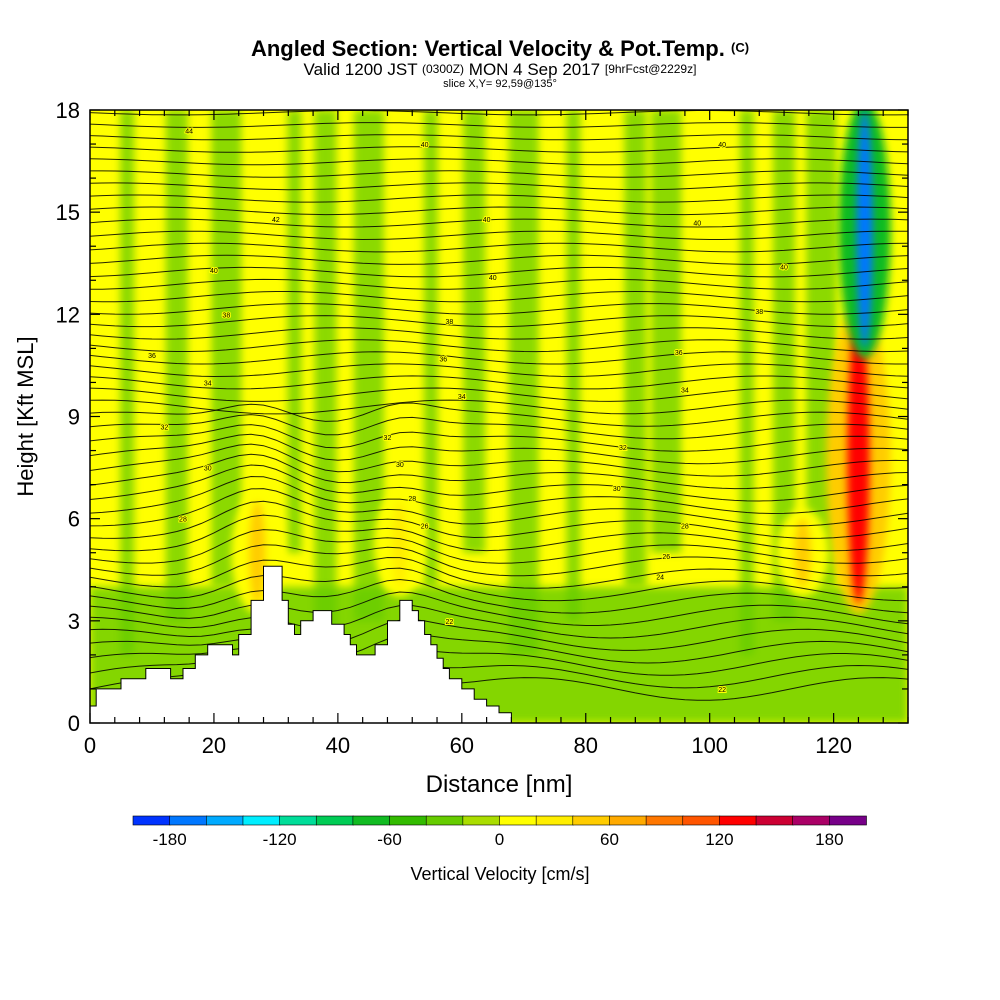 This screenshot has width=1000, height=1000. Describe the element at coordinates (90, 745) in the screenshot. I see `x-tick-label: 0` at that location.